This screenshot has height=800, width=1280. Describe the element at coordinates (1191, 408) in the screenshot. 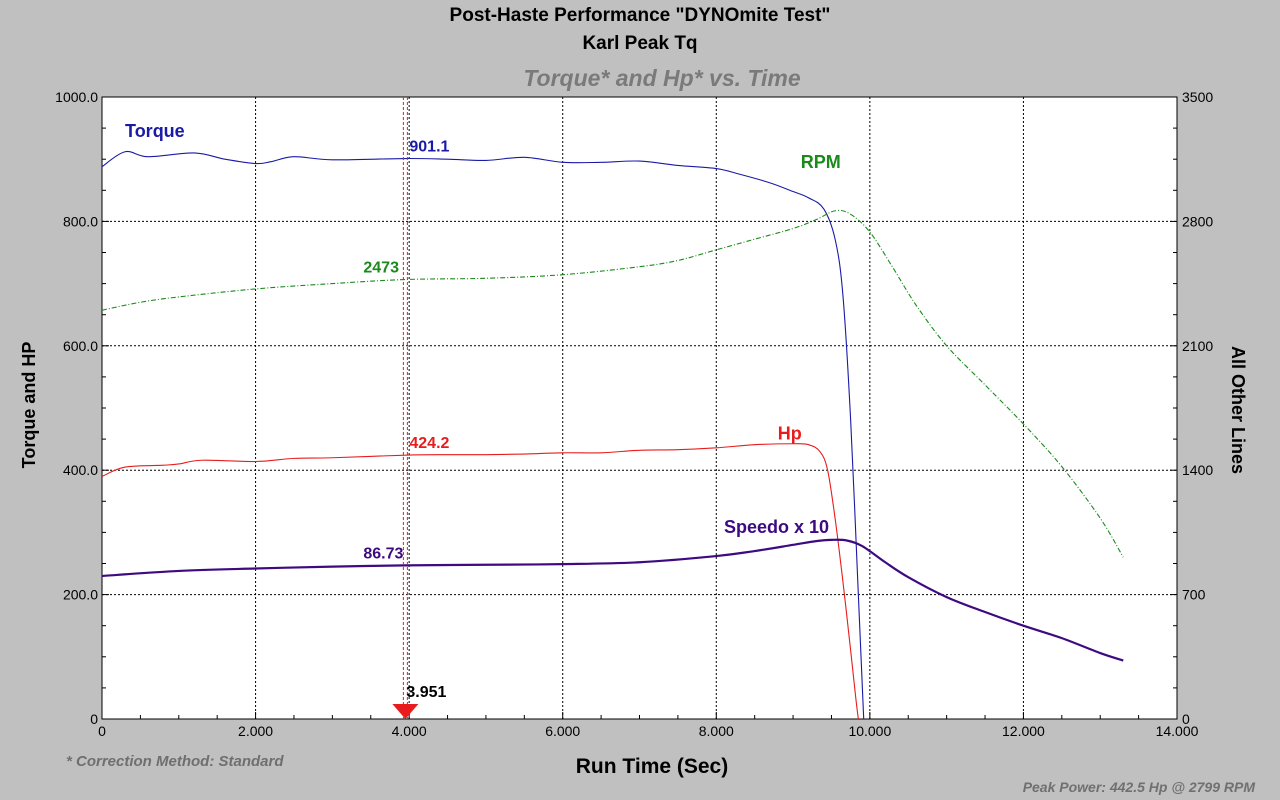

I see `y-axis-right-ticks: 0 700 1400 2100 2800 3500` at that location.